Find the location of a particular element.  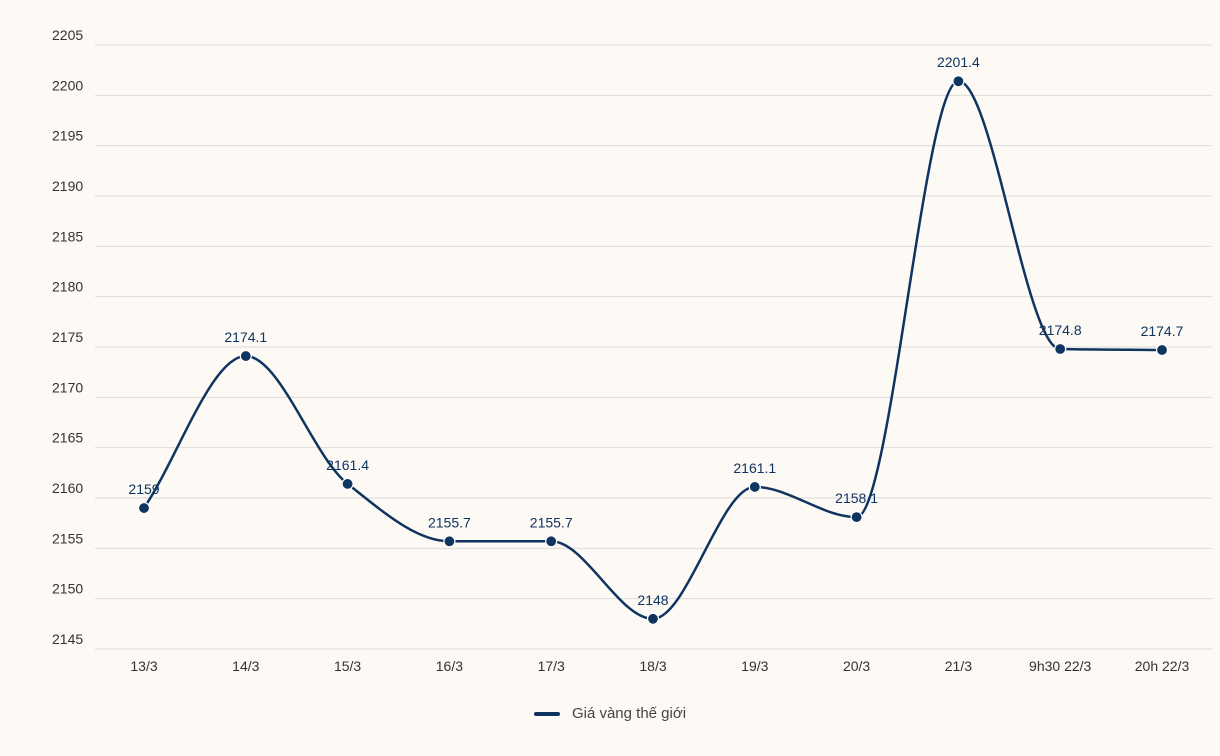

x-tick-label: 20/3 is located at coordinates (856, 666).